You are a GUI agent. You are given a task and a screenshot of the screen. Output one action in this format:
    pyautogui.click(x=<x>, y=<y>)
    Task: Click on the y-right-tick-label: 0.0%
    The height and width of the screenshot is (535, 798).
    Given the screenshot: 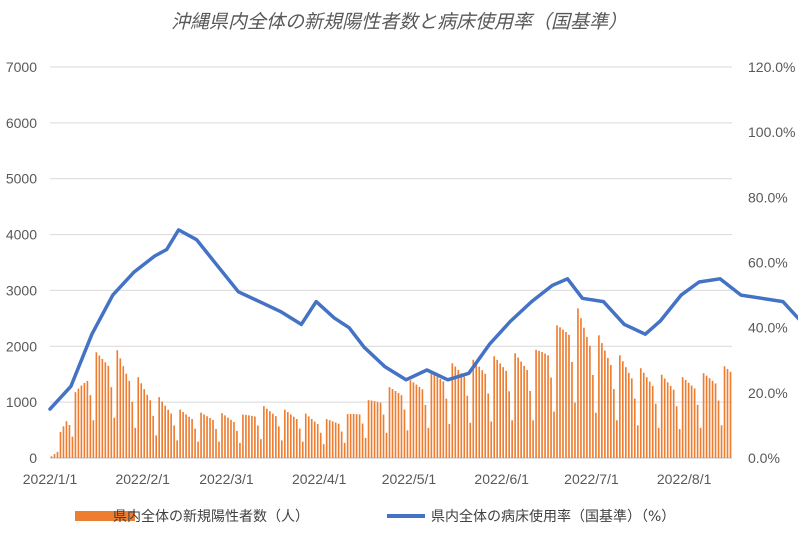 What is the action you would take?
    pyautogui.click(x=764, y=458)
    